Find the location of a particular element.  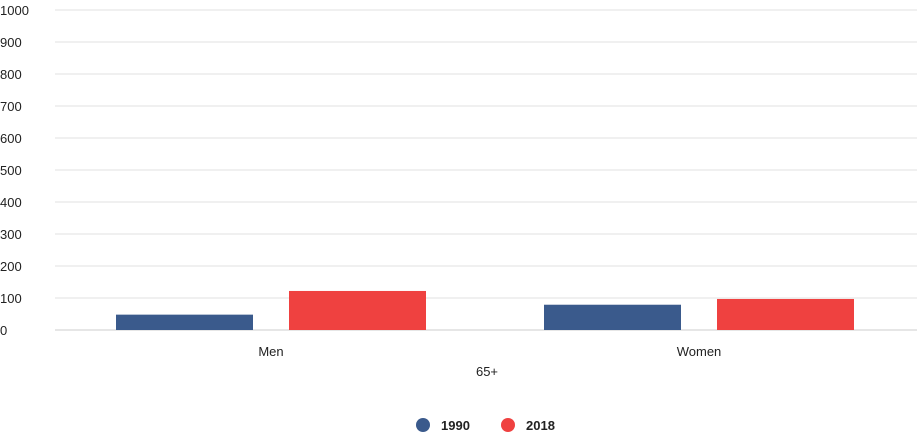

y-tick-label: 900 is located at coordinates (11, 42).